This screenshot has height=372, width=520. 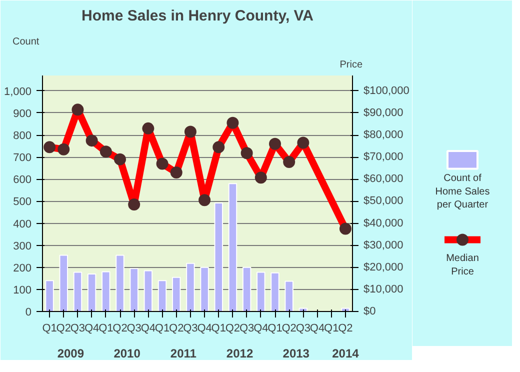 What do you see at coordinates (22, 202) in the screenshot?
I see `y-tick-label: 500` at bounding box center [22, 202].